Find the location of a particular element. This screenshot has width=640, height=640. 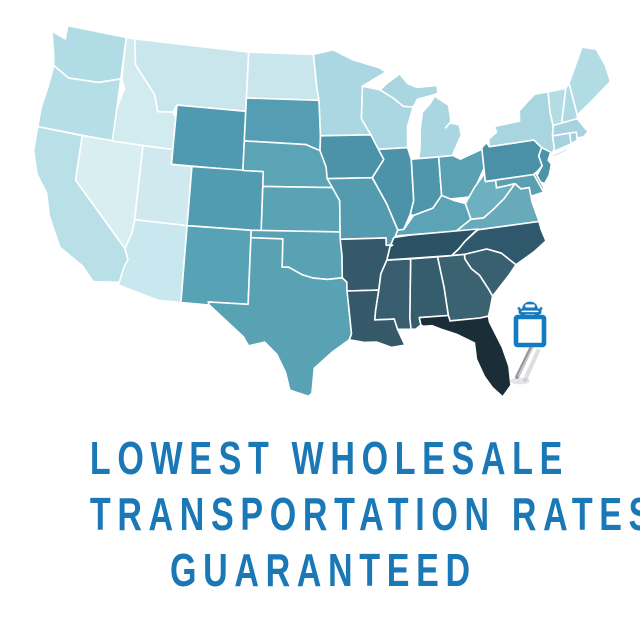

state-CO: Colorado is located at coordinates (225, 198).